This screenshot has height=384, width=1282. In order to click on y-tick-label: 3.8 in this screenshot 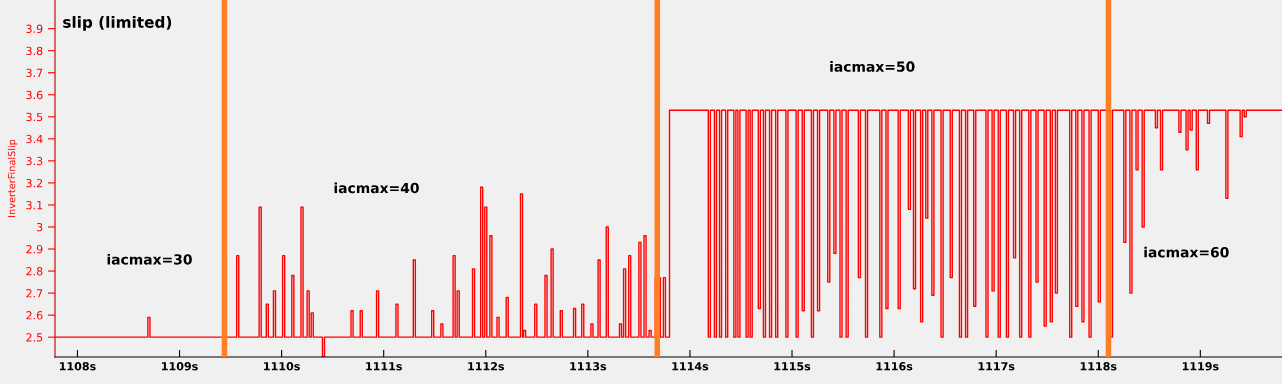, I will do `click(34, 51)`.